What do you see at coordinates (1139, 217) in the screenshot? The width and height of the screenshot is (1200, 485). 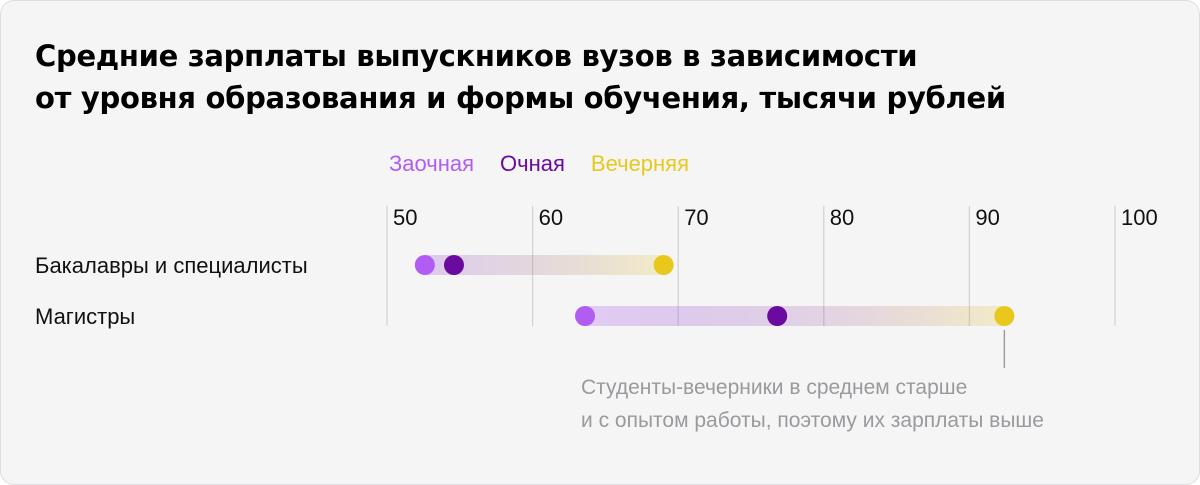 I see `tick-label-100: 100` at bounding box center [1139, 217].